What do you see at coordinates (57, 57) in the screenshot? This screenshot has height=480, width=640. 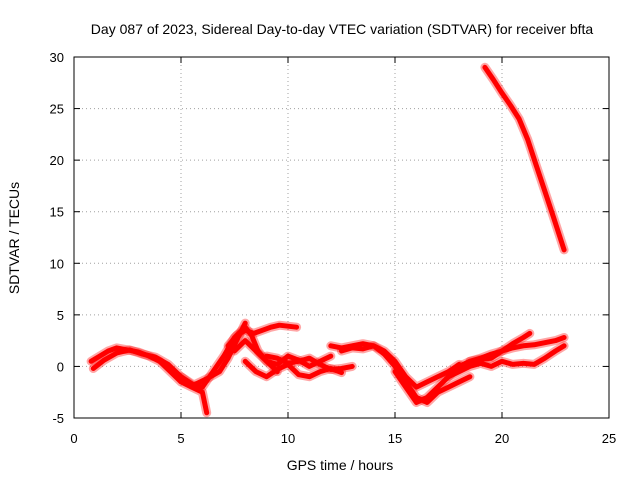 I see `y-tick-label: 30` at bounding box center [57, 57].